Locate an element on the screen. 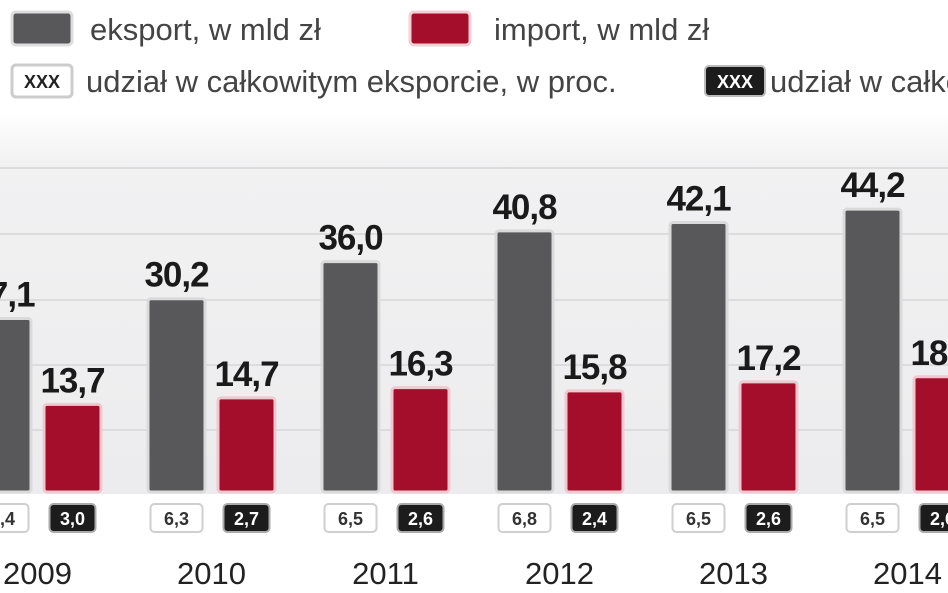 The width and height of the screenshot is (948, 593). export-share-label: 6,8 is located at coordinates (524, 519).